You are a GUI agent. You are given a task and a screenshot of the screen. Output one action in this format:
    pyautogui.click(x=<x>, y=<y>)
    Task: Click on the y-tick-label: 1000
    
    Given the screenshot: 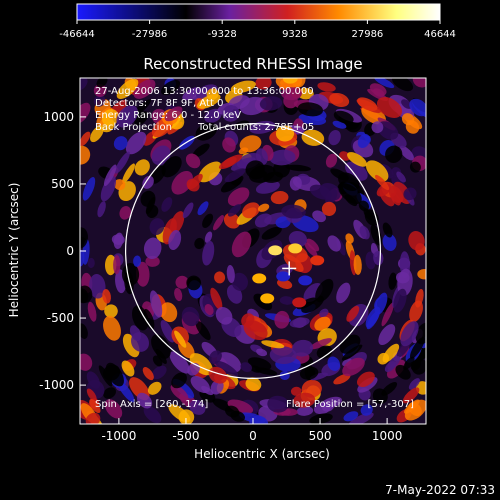 What is the action you would take?
    pyautogui.click(x=58, y=117)
    